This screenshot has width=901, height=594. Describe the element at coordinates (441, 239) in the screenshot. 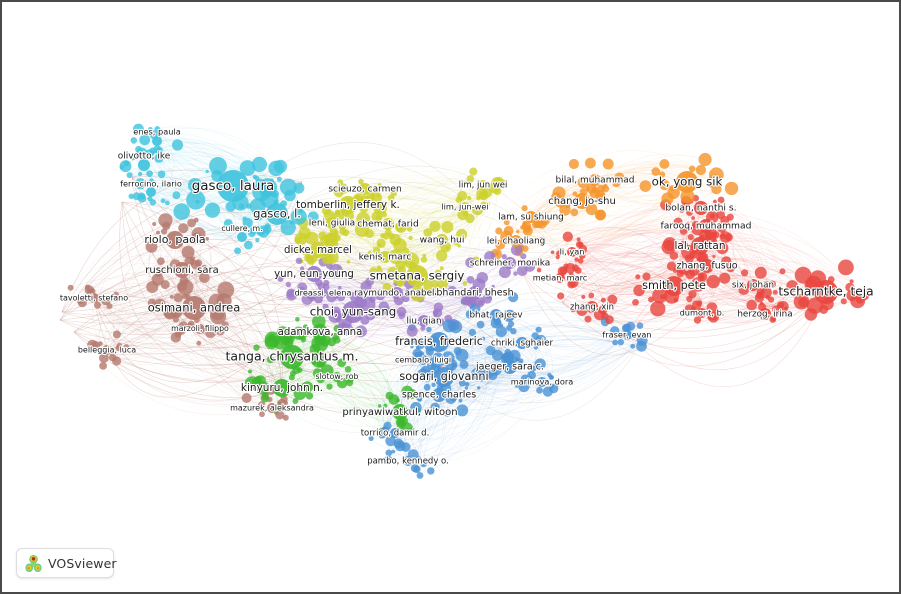

I see `node-label: wang, hui` at that location.